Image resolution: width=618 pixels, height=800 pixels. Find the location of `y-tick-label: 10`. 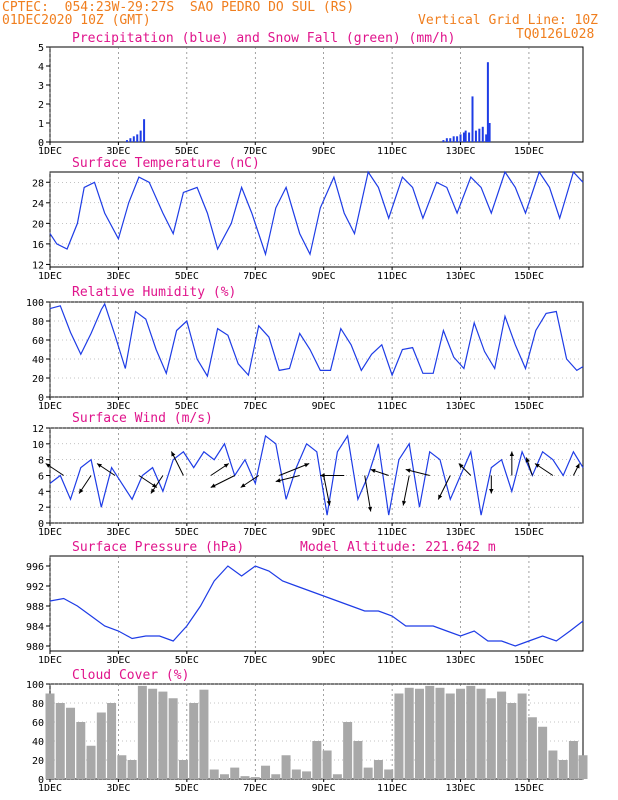

y-tick-label: 10 is located at coordinates (38, 445).